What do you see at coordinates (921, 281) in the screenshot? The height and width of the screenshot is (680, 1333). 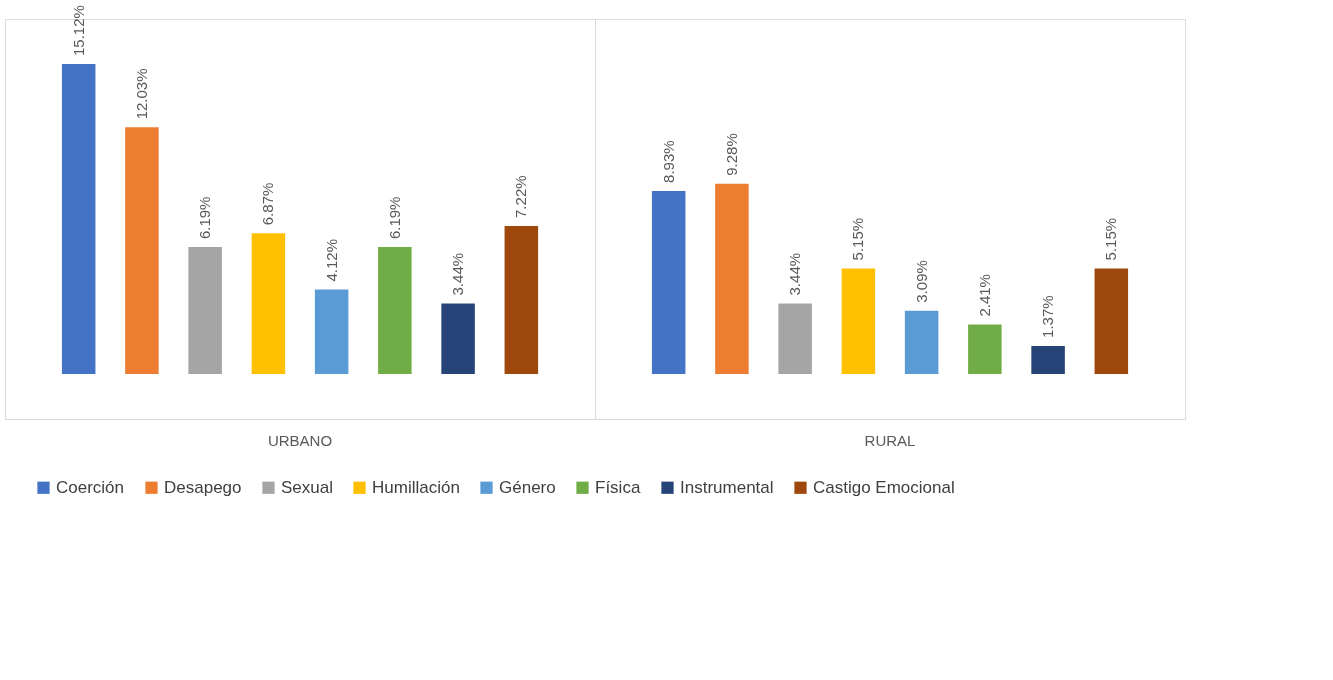 I see `data-label: 3.09%` at bounding box center [921, 281].